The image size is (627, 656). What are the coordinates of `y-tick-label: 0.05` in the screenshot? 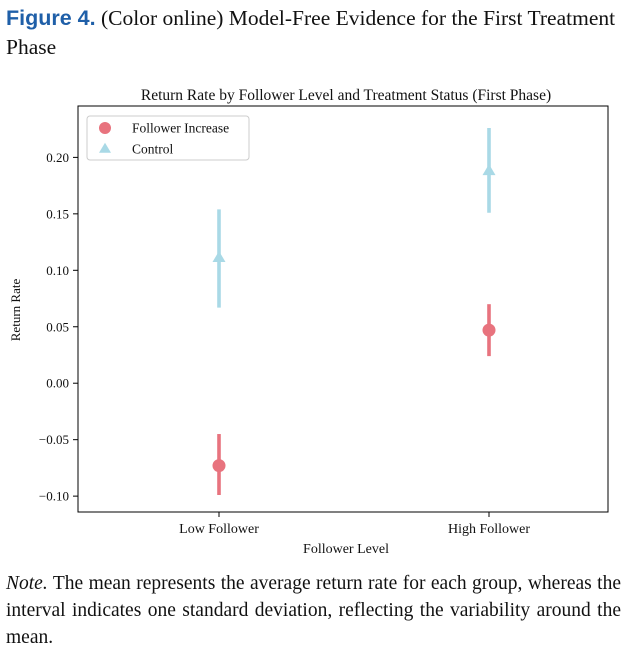 It's located at (57, 326).